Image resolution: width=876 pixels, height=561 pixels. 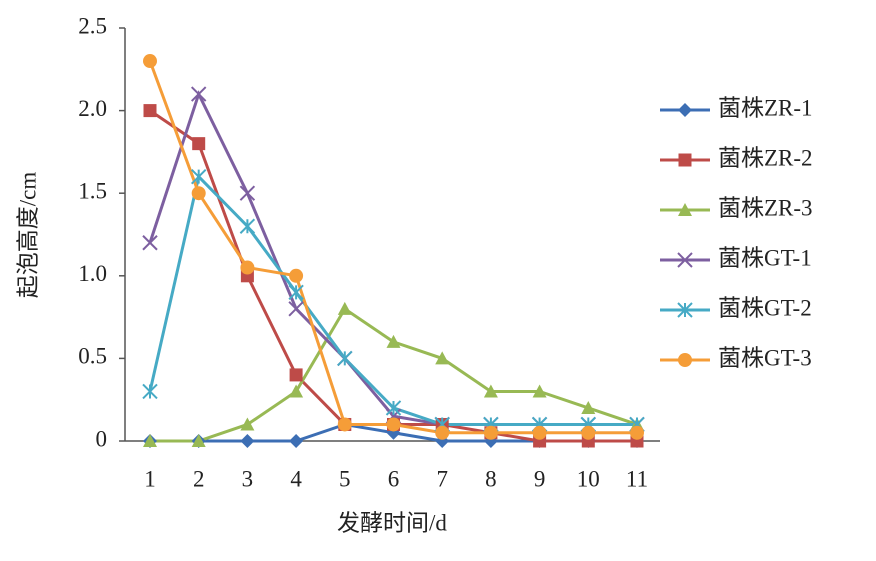 I want to click on x-tick-label: 8, so click(x=491, y=478).